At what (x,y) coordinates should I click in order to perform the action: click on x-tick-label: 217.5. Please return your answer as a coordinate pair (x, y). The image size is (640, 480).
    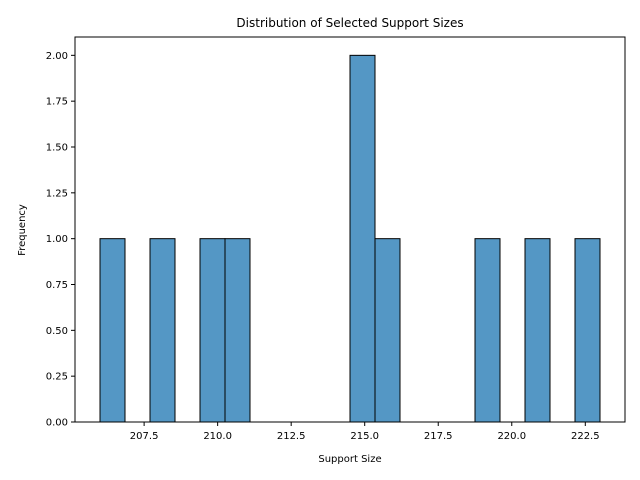
    Looking at the image, I should click on (438, 436).